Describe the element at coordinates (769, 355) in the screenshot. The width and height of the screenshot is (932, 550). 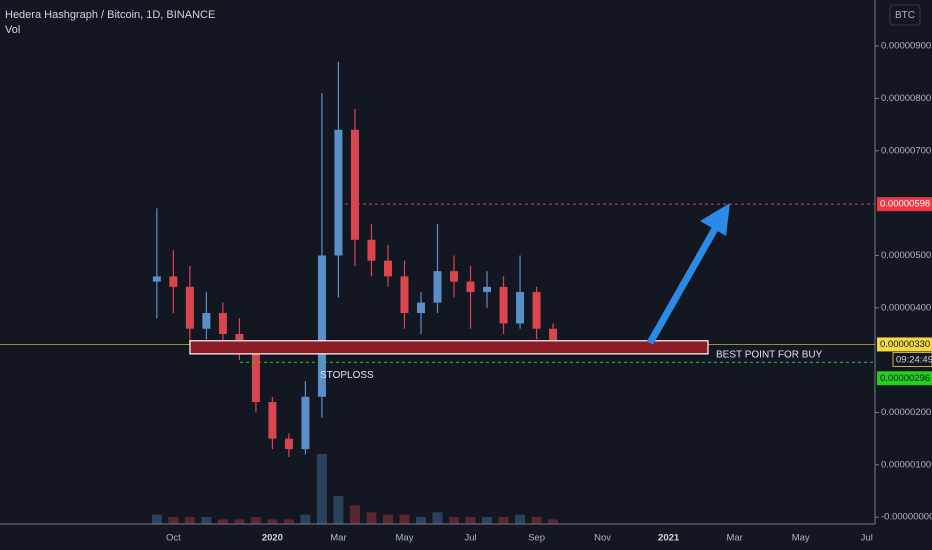
I see `buy-zone-label: BEST POINT FOR BUY` at that location.